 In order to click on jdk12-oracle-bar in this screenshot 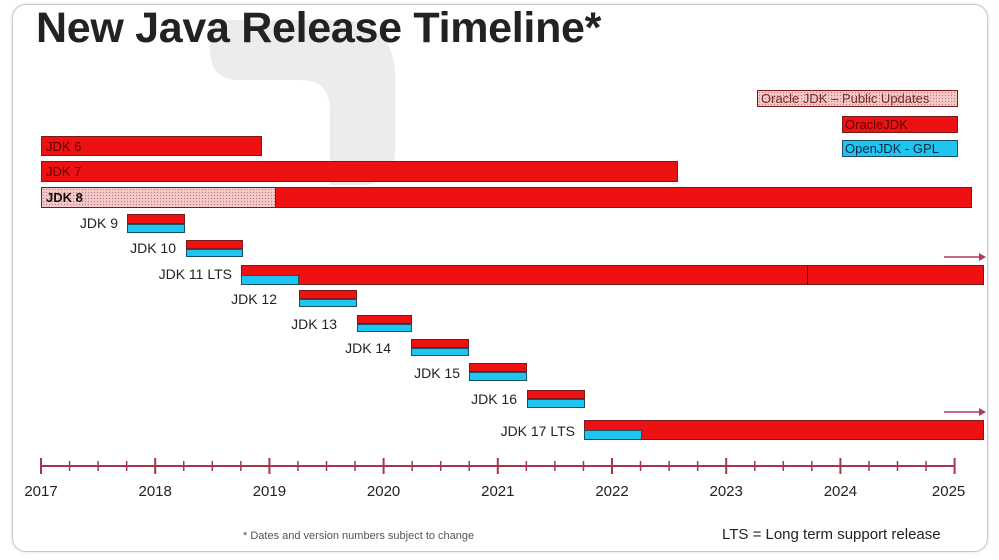, I will do `click(328, 294)`.